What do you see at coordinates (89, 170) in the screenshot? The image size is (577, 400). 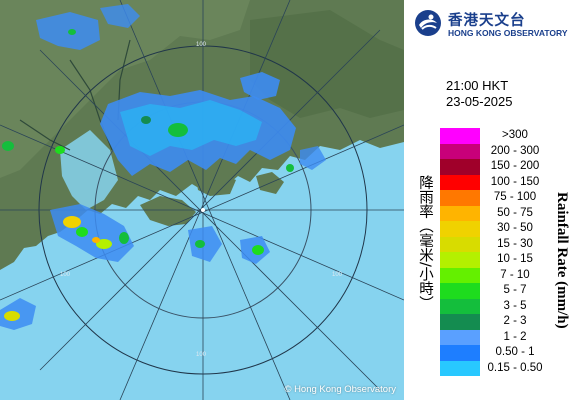 I see `estuary-water` at bounding box center [89, 170].